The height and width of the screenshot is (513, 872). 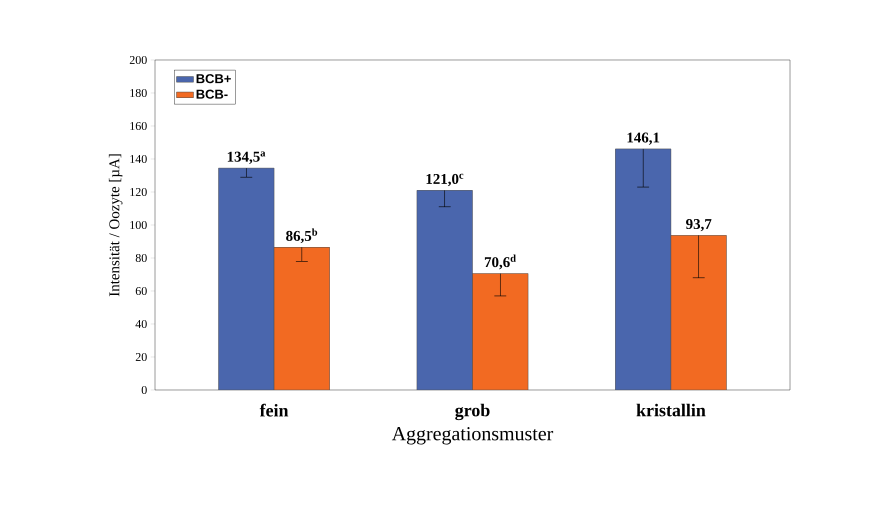 What do you see at coordinates (141, 324) in the screenshot?
I see `y-tick-label: 40` at bounding box center [141, 324].